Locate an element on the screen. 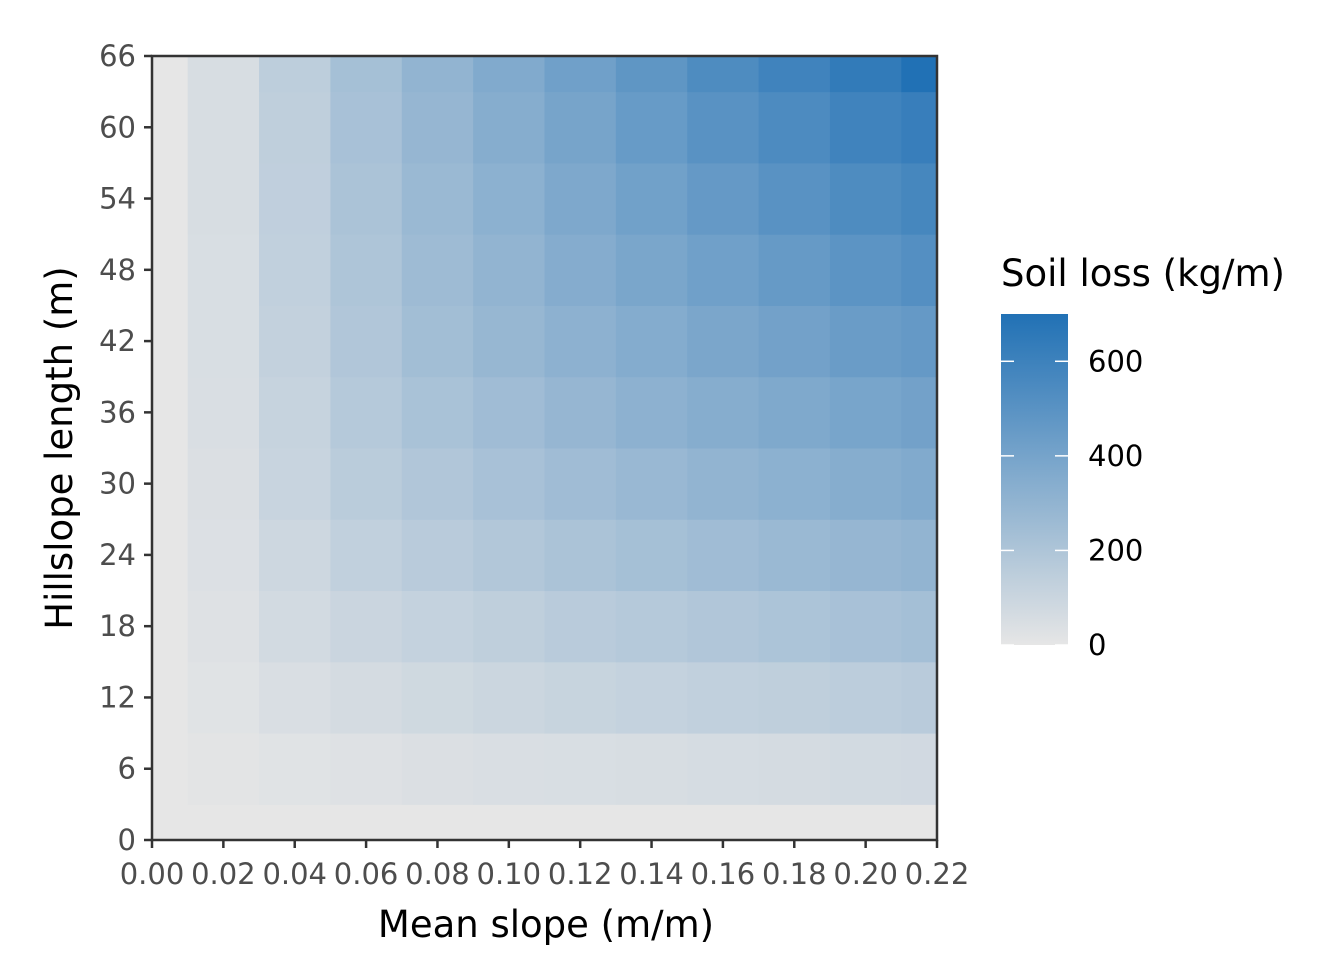 This screenshot has height=974, width=1334. y-axis-title: Hillslope length (m) is located at coordinates (59, 447).